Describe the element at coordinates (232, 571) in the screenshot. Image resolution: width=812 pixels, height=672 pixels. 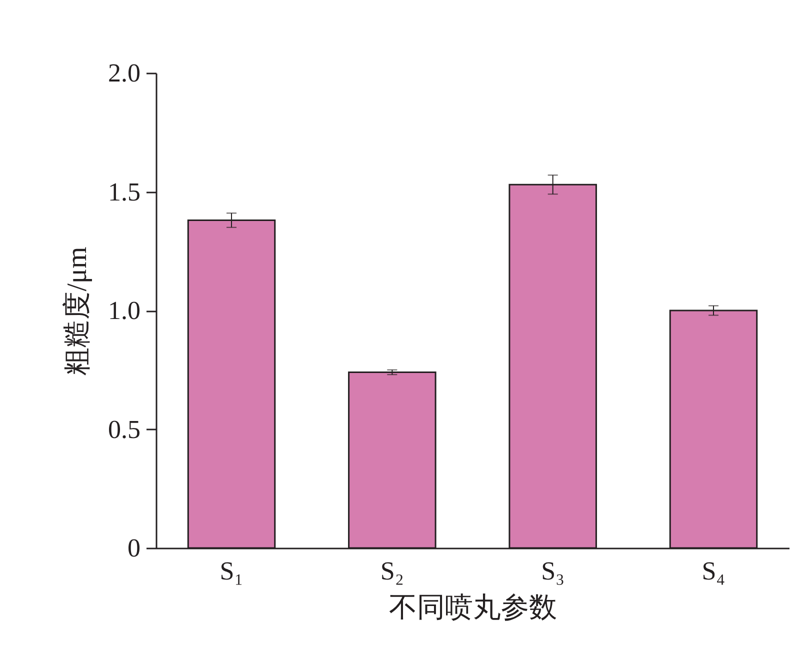
I see `x-tick-label: S₁` at that location.